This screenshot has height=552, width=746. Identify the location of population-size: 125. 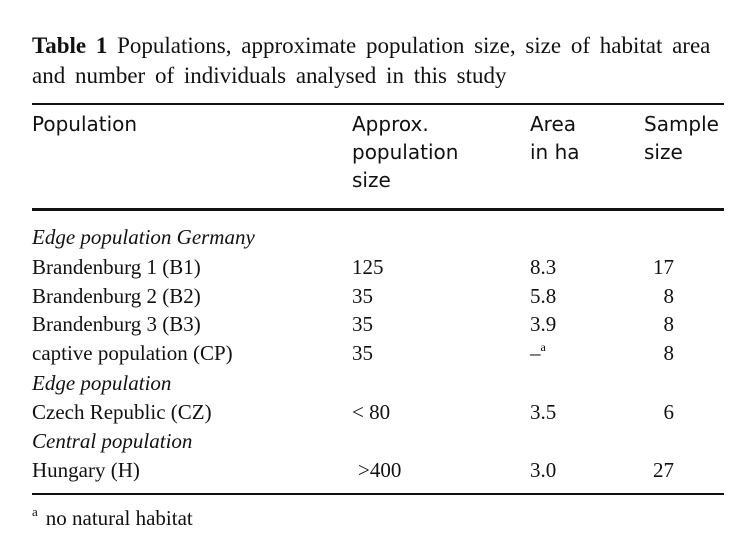
(368, 267).